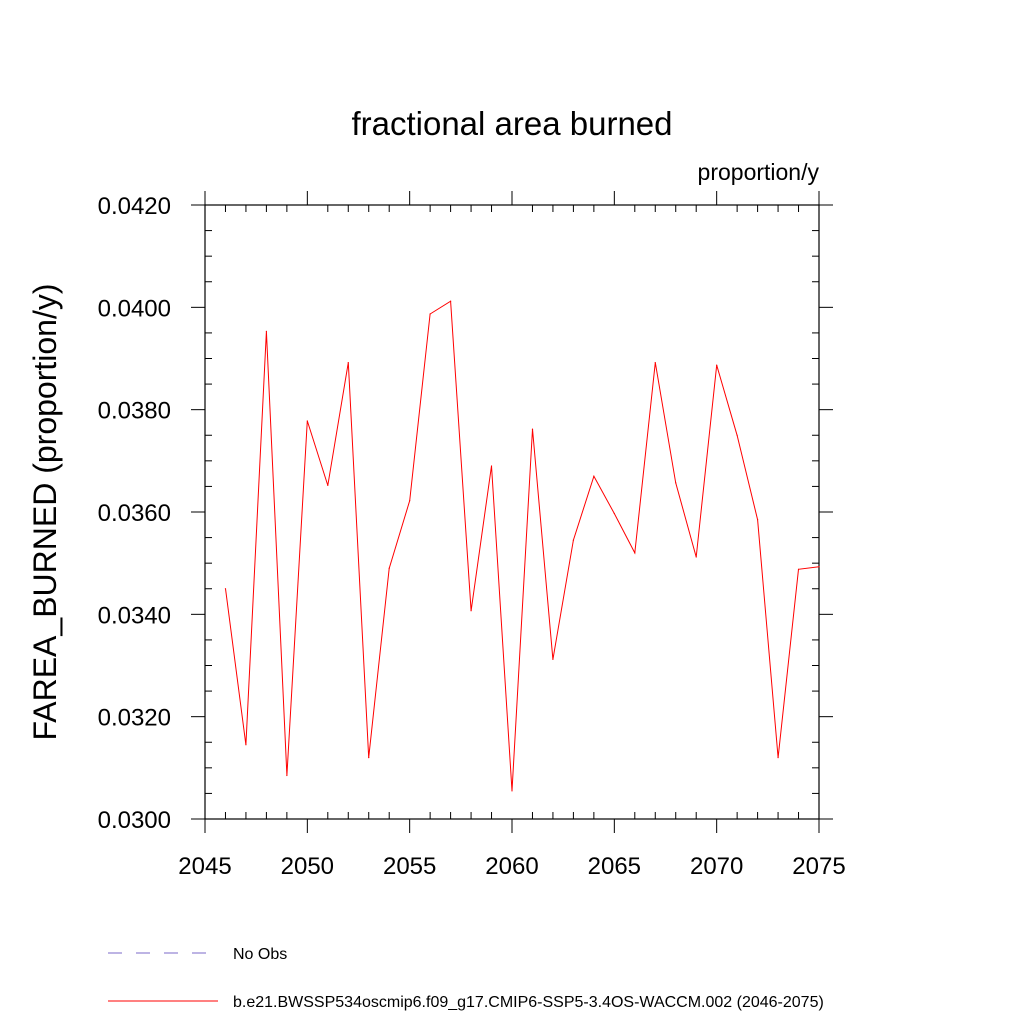  What do you see at coordinates (134, 206) in the screenshot?
I see `y-tick-label: 0.0420` at bounding box center [134, 206].